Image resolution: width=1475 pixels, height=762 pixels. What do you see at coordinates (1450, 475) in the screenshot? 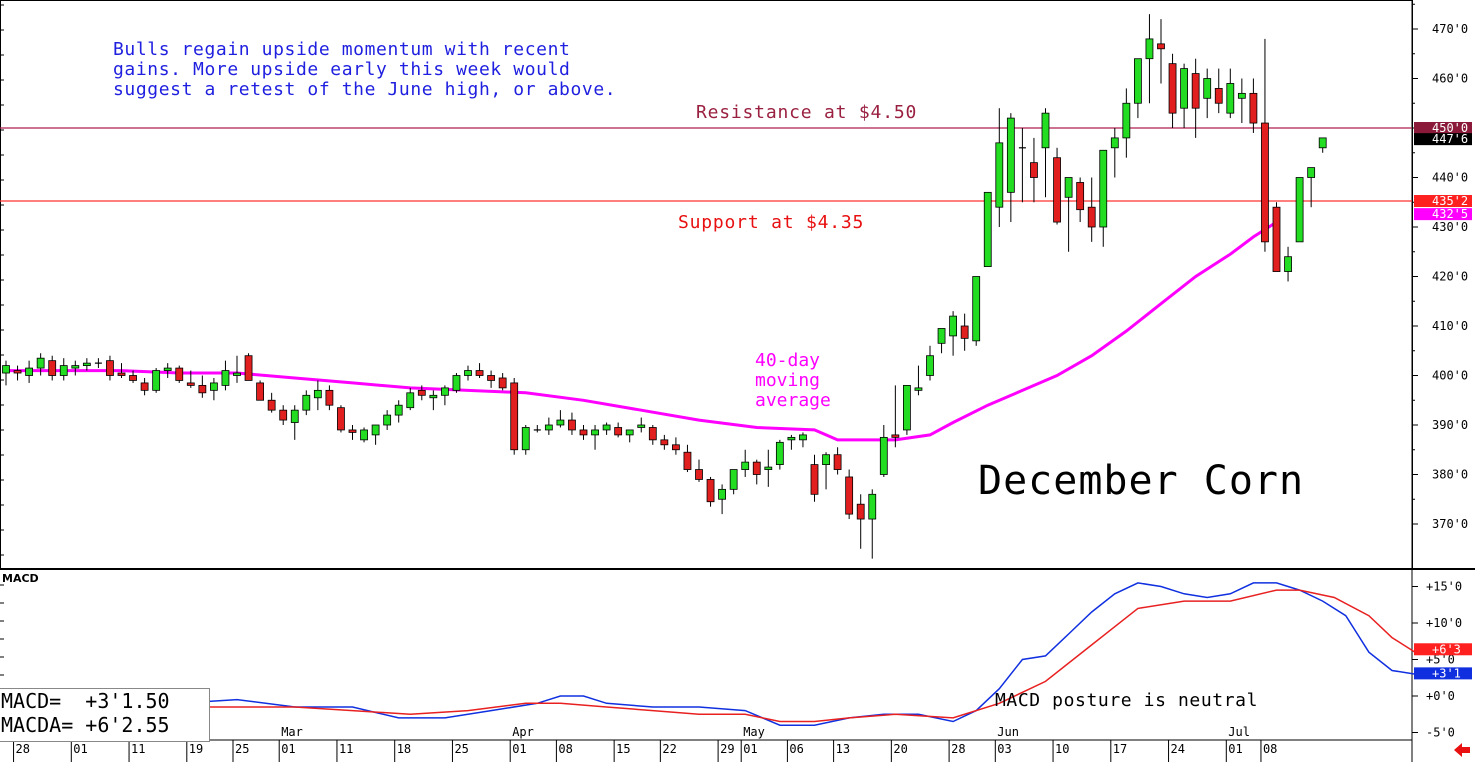
I see `price-y-tick-label: 380'0` at bounding box center [1450, 475].